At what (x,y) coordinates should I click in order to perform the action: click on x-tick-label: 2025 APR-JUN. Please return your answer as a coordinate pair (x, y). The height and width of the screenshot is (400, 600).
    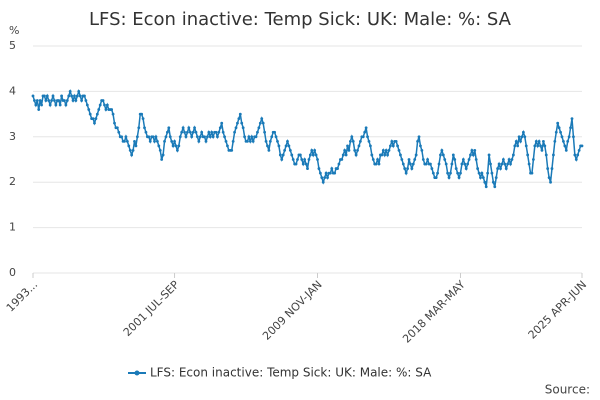
    Looking at the image, I should click on (558, 310).